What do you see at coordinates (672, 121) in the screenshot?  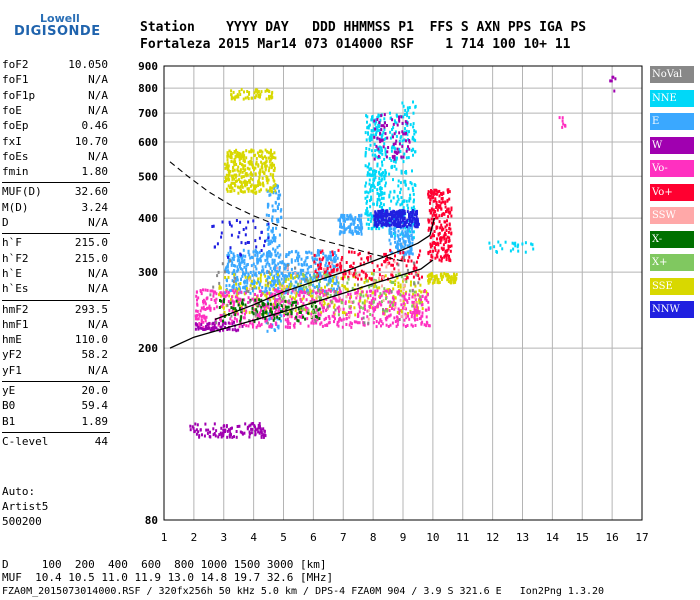 I see `legend-item-e: E` at bounding box center [672, 121].